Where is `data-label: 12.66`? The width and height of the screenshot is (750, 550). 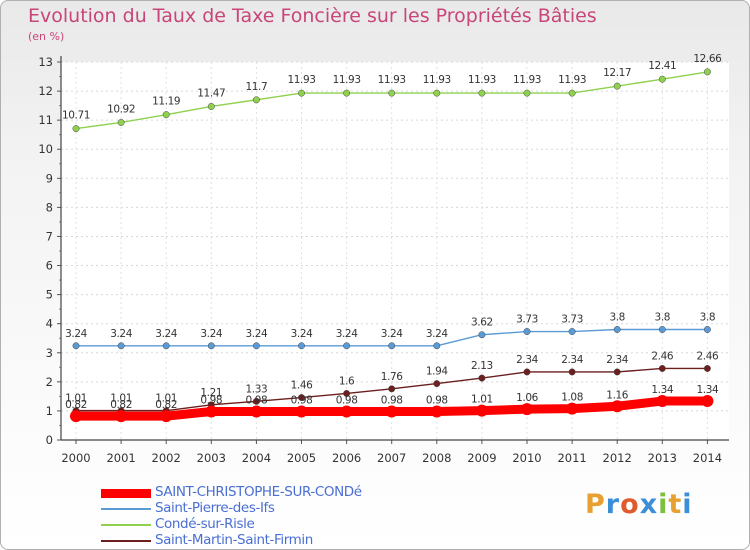 data-label: 12.66 is located at coordinates (707, 59).